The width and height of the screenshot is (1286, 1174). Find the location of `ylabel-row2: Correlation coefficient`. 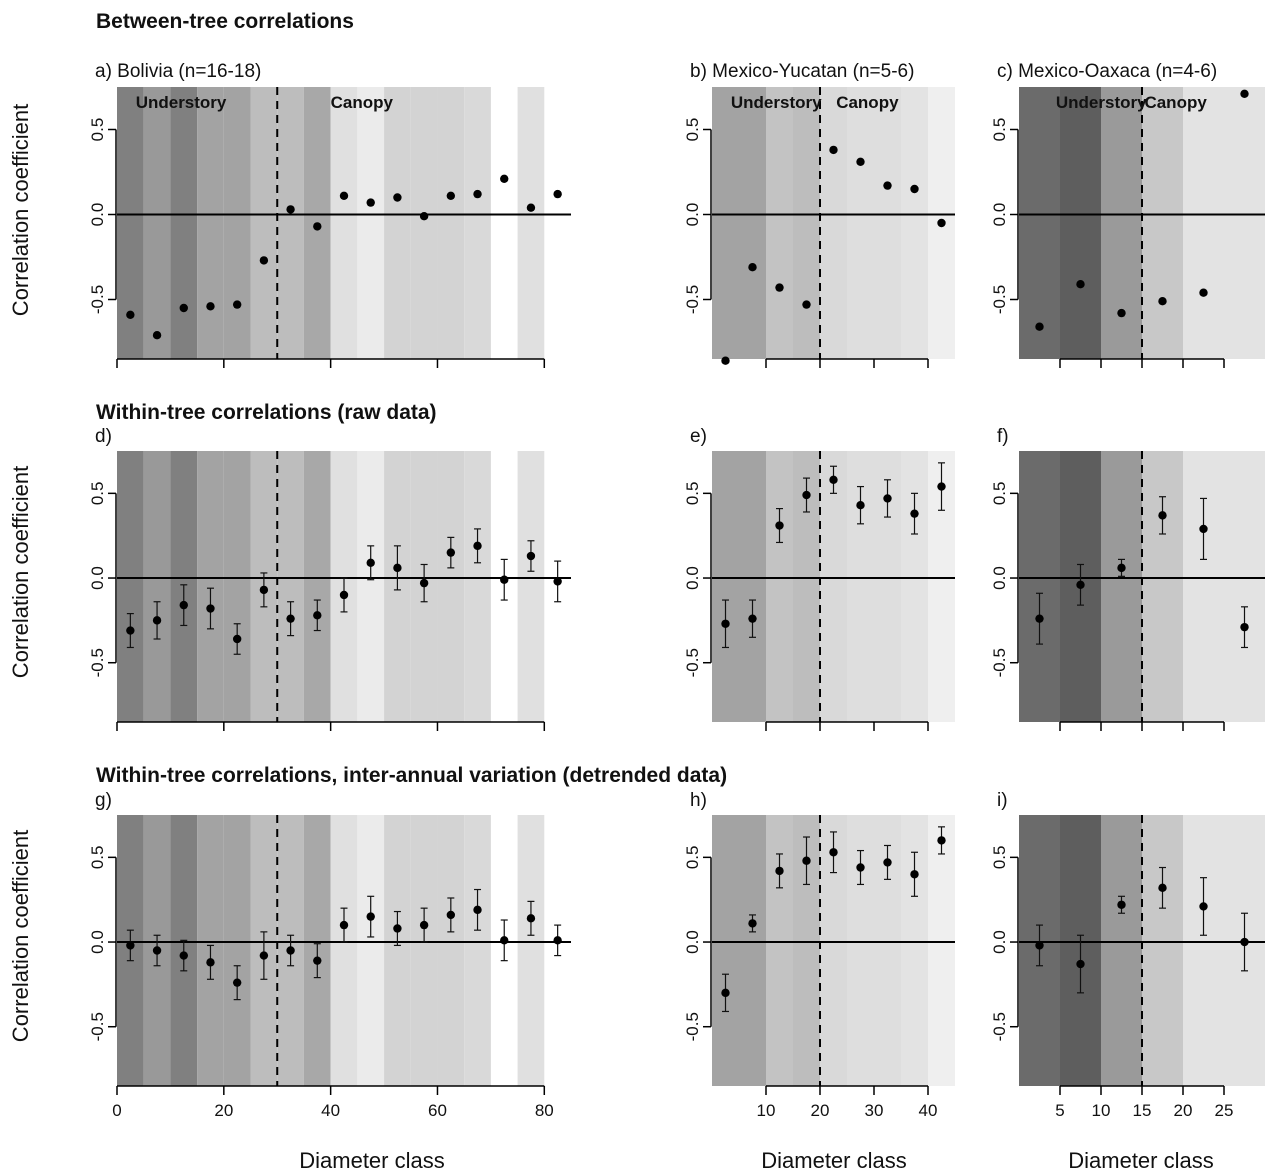

ylabel-row2: Correlation coefficient is located at coordinates (20, 572).